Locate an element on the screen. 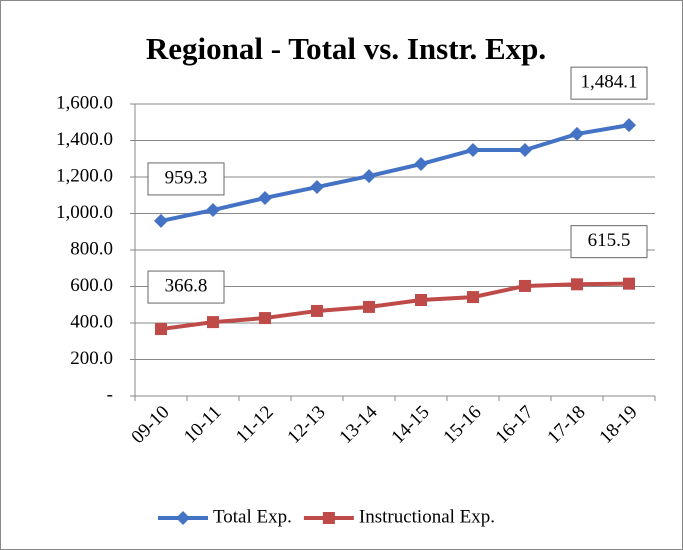 This screenshot has height=550, width=683. y-tick-label: 1,200.0 is located at coordinates (84, 175).